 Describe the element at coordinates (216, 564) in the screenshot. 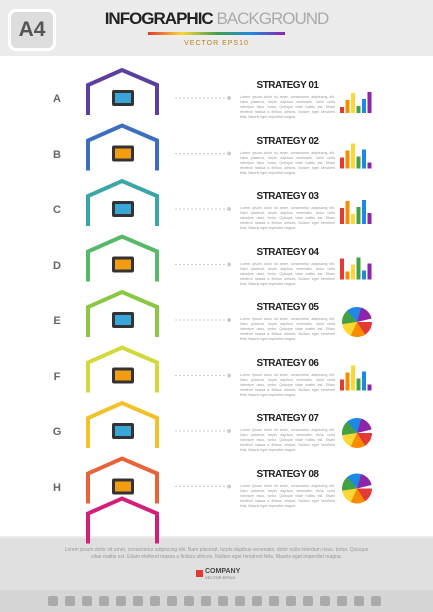

I see `footer` at that location.